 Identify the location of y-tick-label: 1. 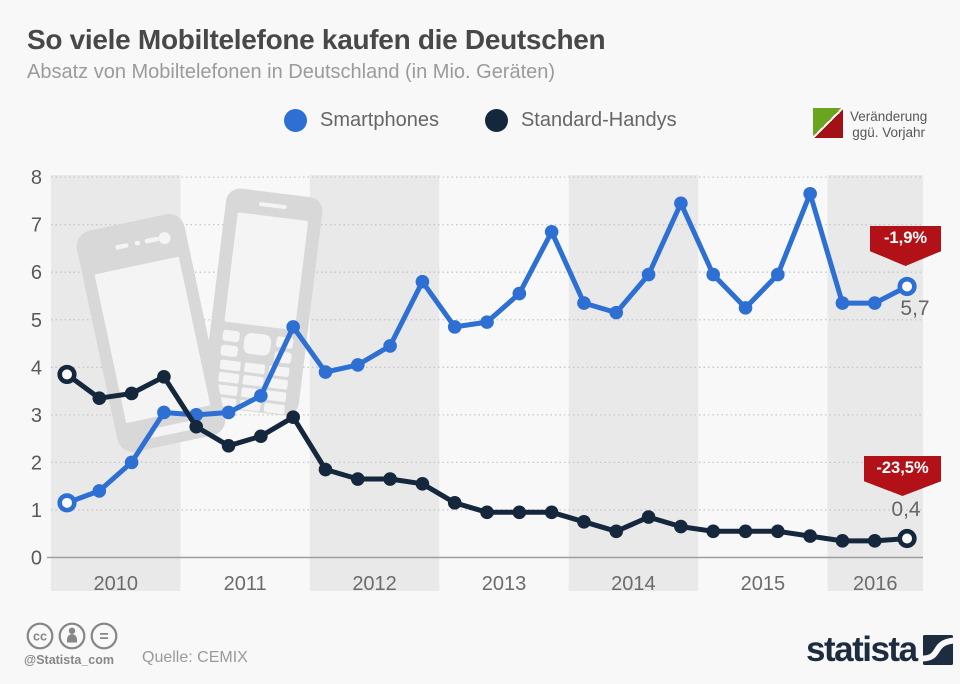
(36, 511).